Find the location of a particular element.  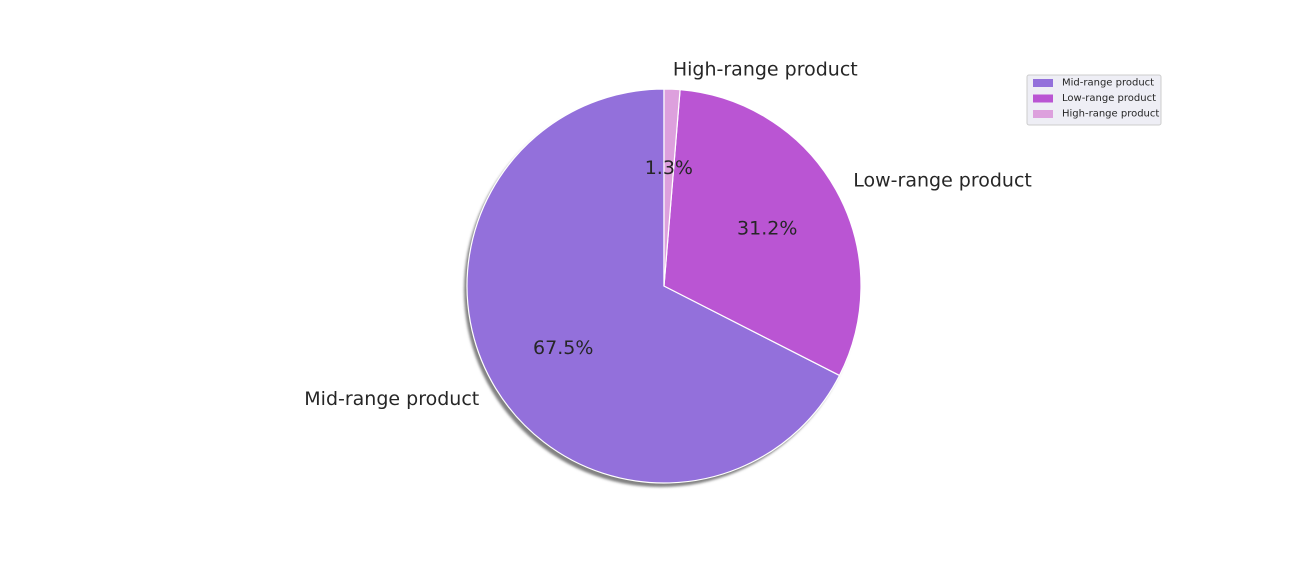

legend-frame is located at coordinates (1094, 100).